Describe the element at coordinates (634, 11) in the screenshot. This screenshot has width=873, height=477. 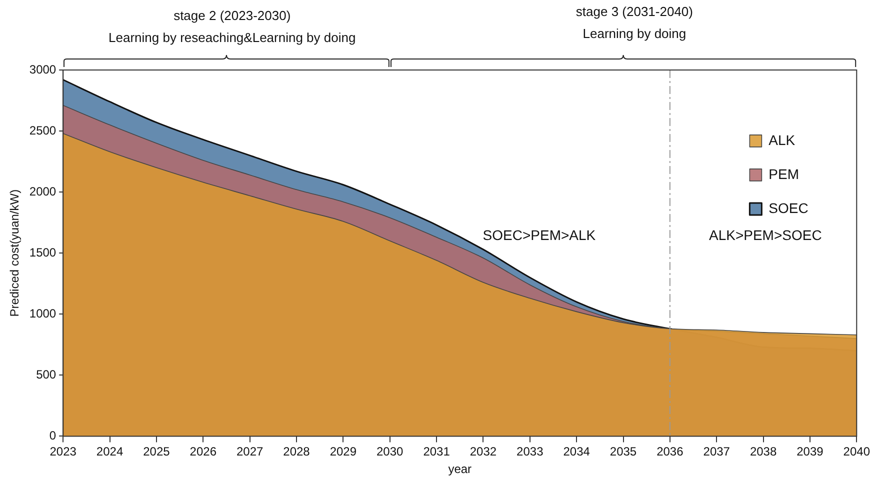
I see `text: stage 3 (2031-2040)` at that location.